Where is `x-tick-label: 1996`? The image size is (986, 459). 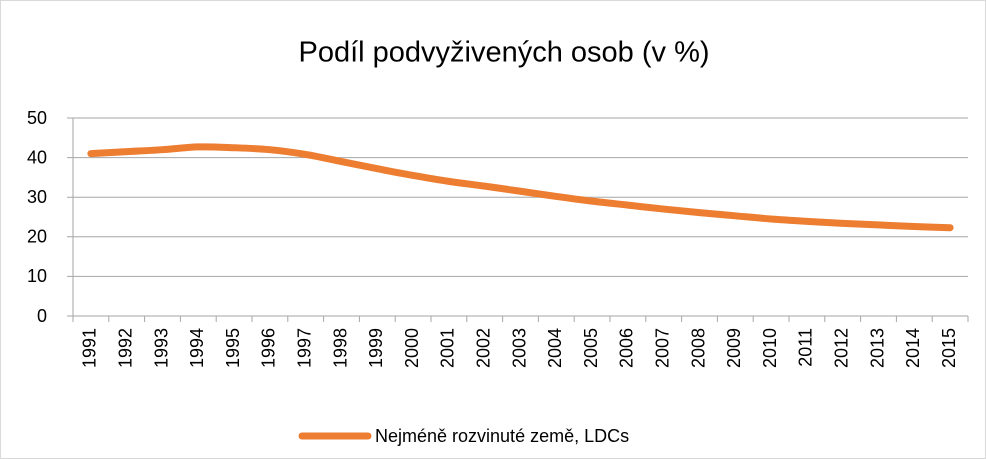
x-tick-label: 1996 is located at coordinates (269, 348).